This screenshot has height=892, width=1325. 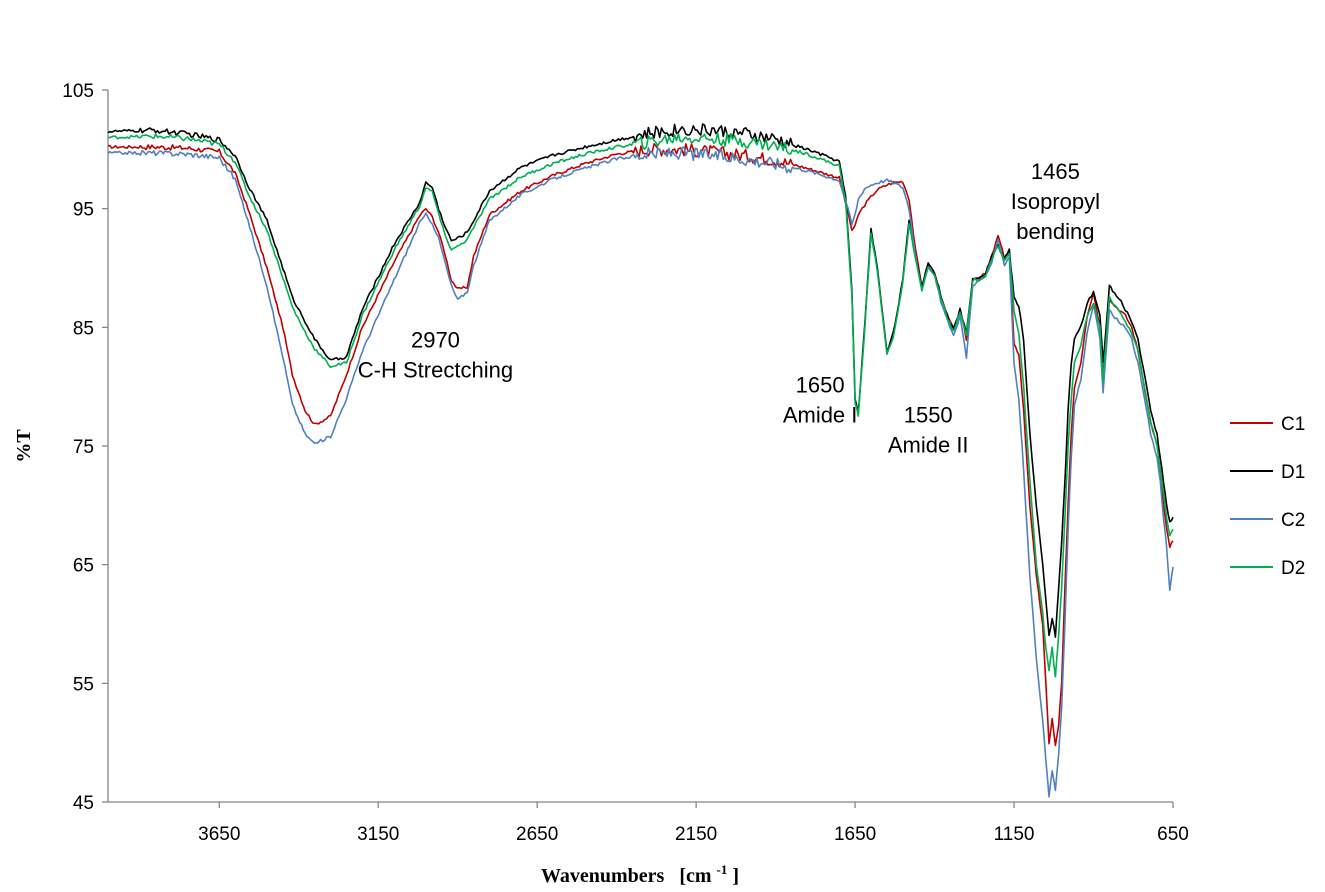 What do you see at coordinates (24, 446) in the screenshot?
I see `y-axis-title: %T` at bounding box center [24, 446].